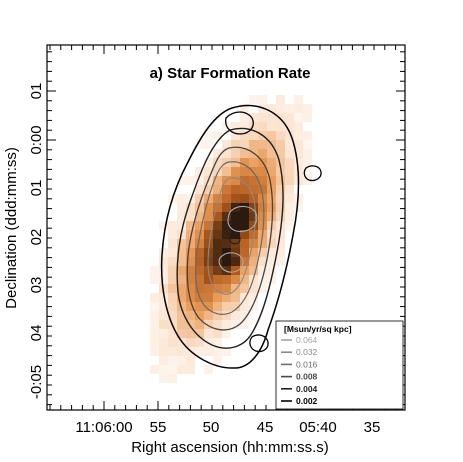 Image resolution: width=463 pixels, height=462 pixels. I want to click on x-tick-label: 50, so click(211, 427).